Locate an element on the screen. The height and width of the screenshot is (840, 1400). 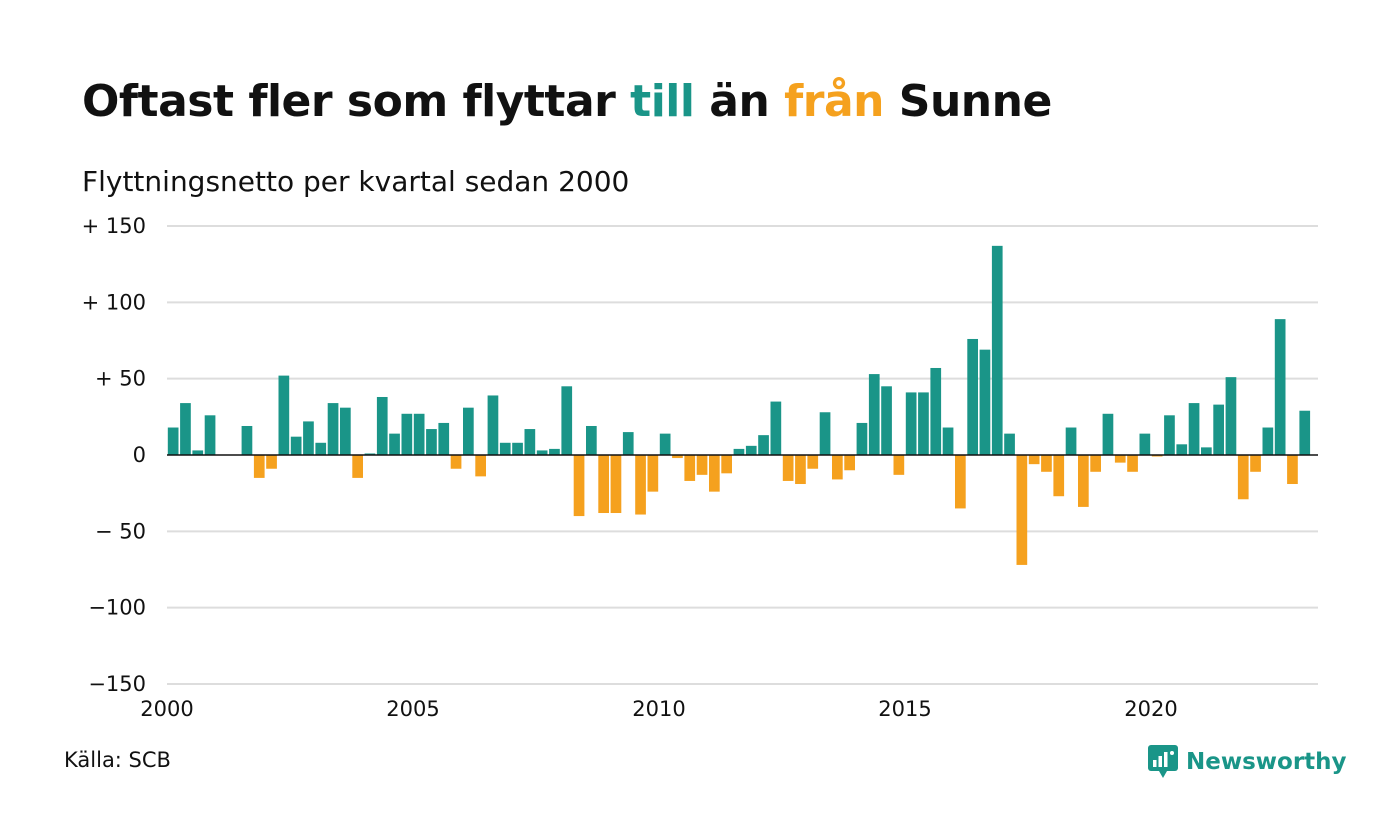
y-tick-label: −100 is located at coordinates (117, 608).